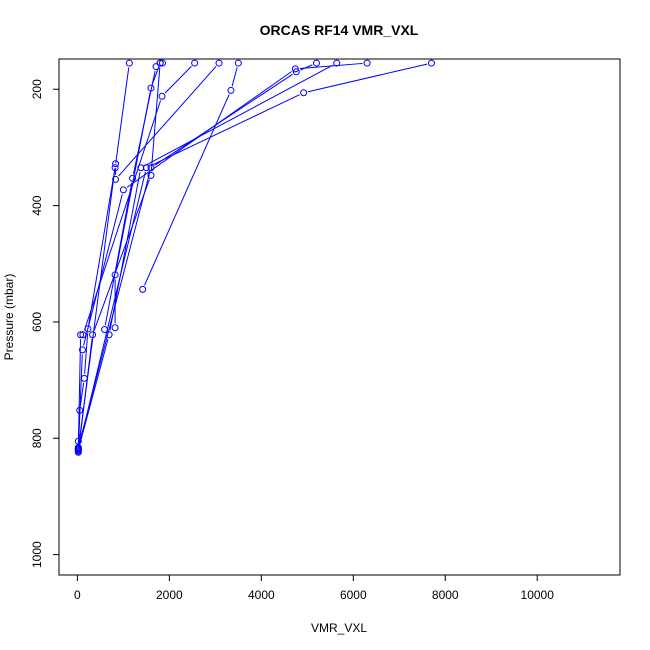 The image size is (650, 650). Describe the element at coordinates (37, 438) in the screenshot. I see `y-tick-label: 800` at that location.